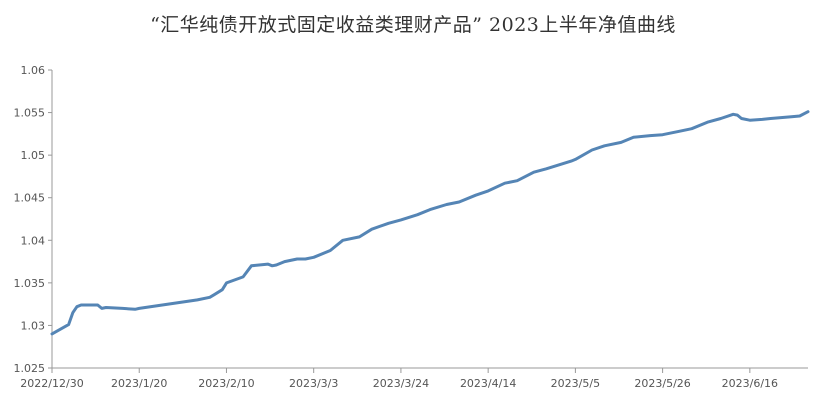  Describe the element at coordinates (33, 219) in the screenshot. I see `y-ticks: 1.025 1.03 1.035 1.04 1.045 1.05 1.055 1.06` at that location.